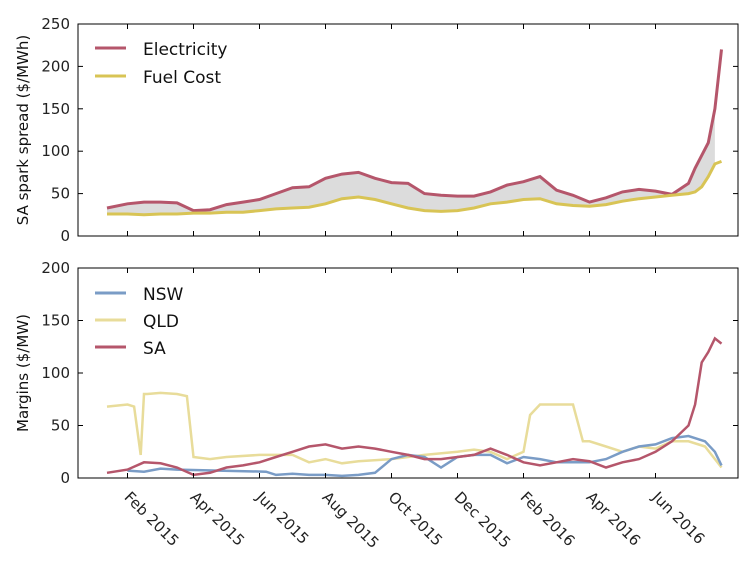 Image resolution: width=754 pixels, height=566 pixels. What do you see at coordinates (548, 519) in the screenshot?
I see `x-tick-label: Feb 2016` at bounding box center [548, 519].